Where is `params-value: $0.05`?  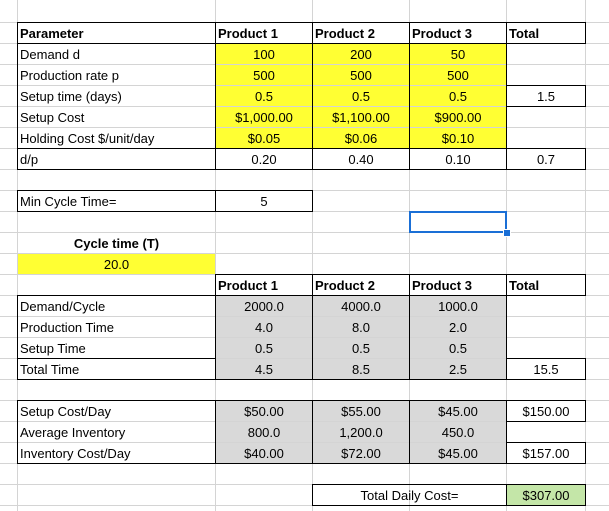 params-value: $0.05 is located at coordinates (264, 138).